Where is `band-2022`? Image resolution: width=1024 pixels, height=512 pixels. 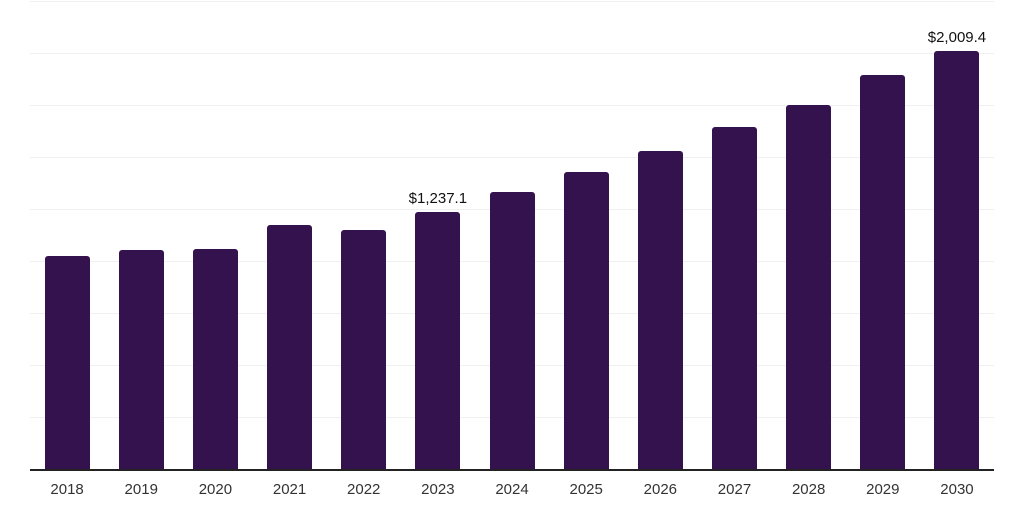
band-2022 is located at coordinates (364, 235).